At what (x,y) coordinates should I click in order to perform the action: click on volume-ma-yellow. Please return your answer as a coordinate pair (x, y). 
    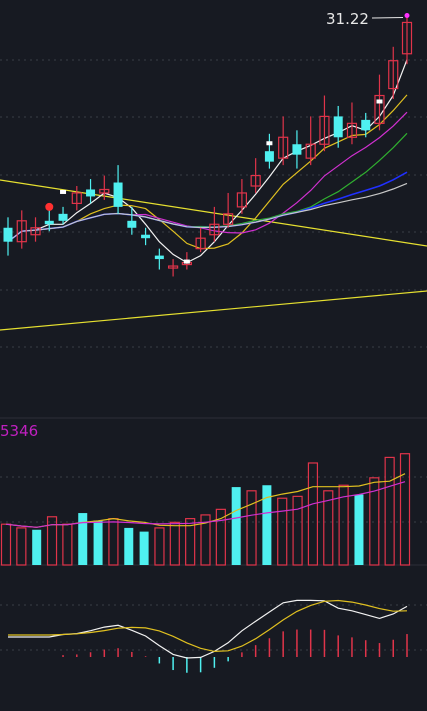
    Looking at the image, I should click on (205, 500).